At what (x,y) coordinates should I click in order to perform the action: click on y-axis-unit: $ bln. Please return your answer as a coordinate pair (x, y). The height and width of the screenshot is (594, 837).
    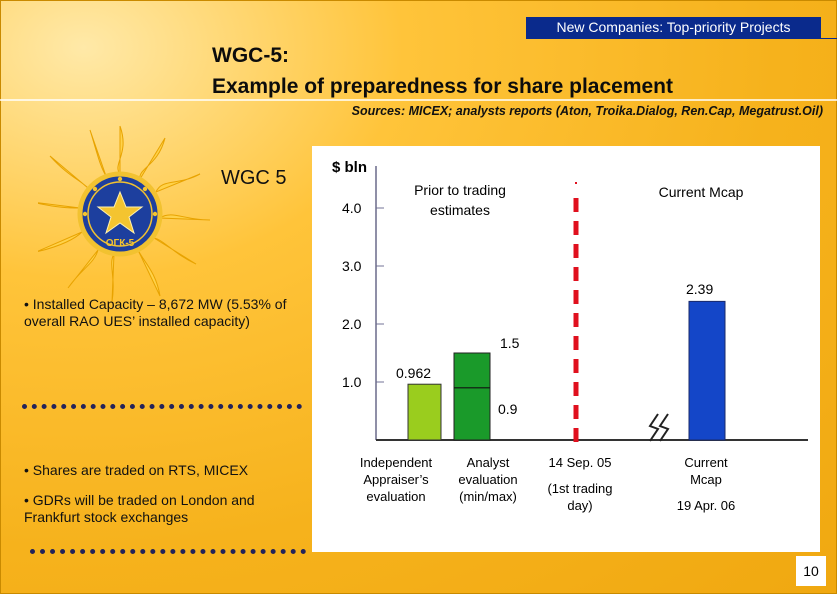
    Looking at the image, I should click on (349, 167).